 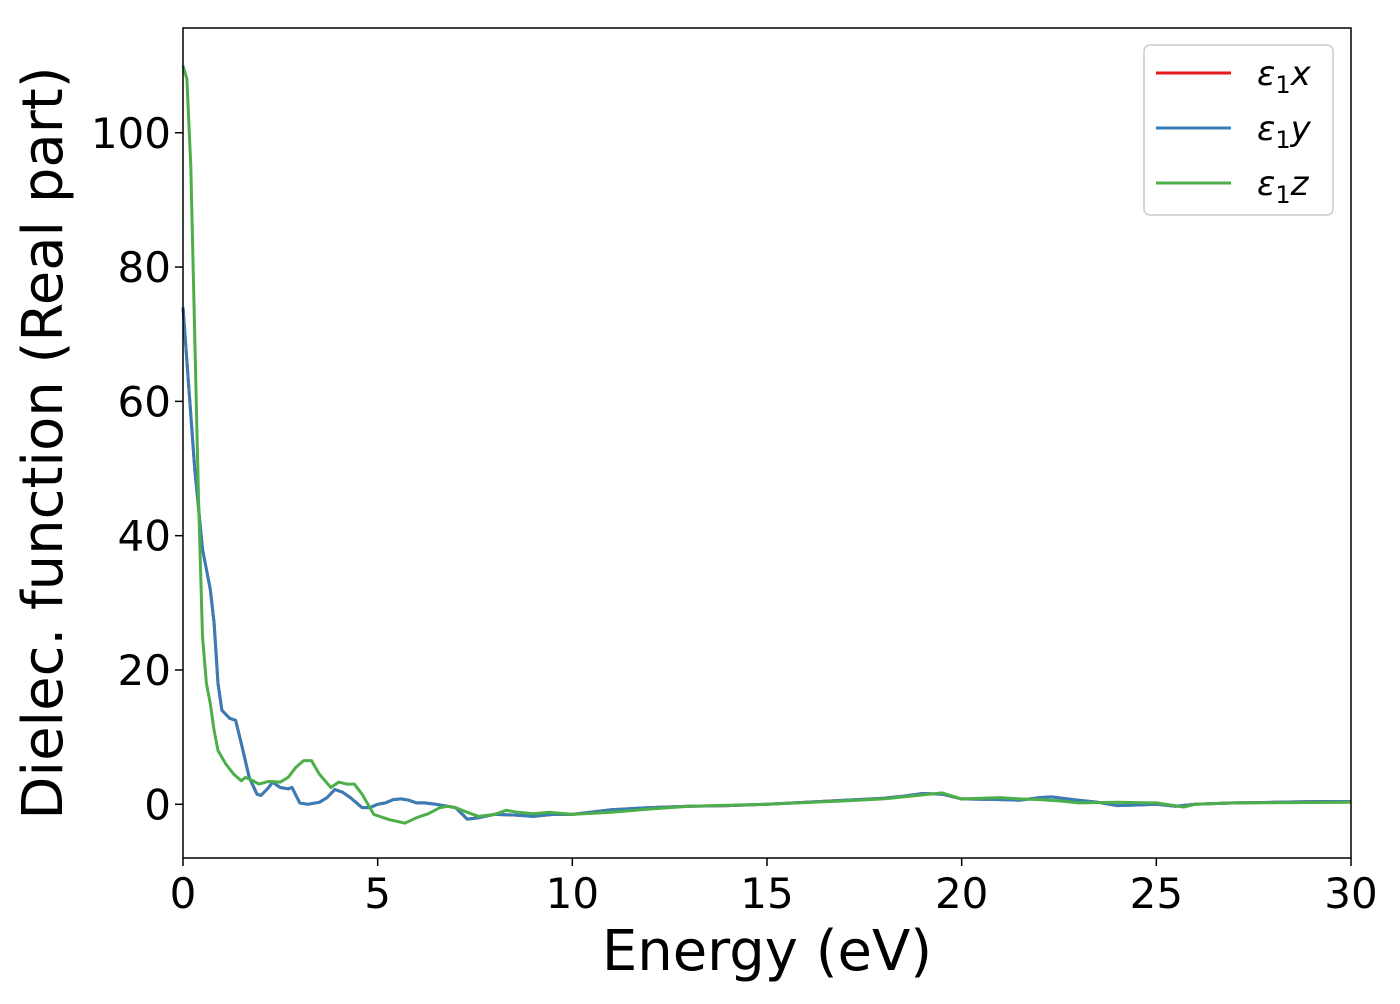 I want to click on y-tick-label: 0, so click(x=157, y=804).